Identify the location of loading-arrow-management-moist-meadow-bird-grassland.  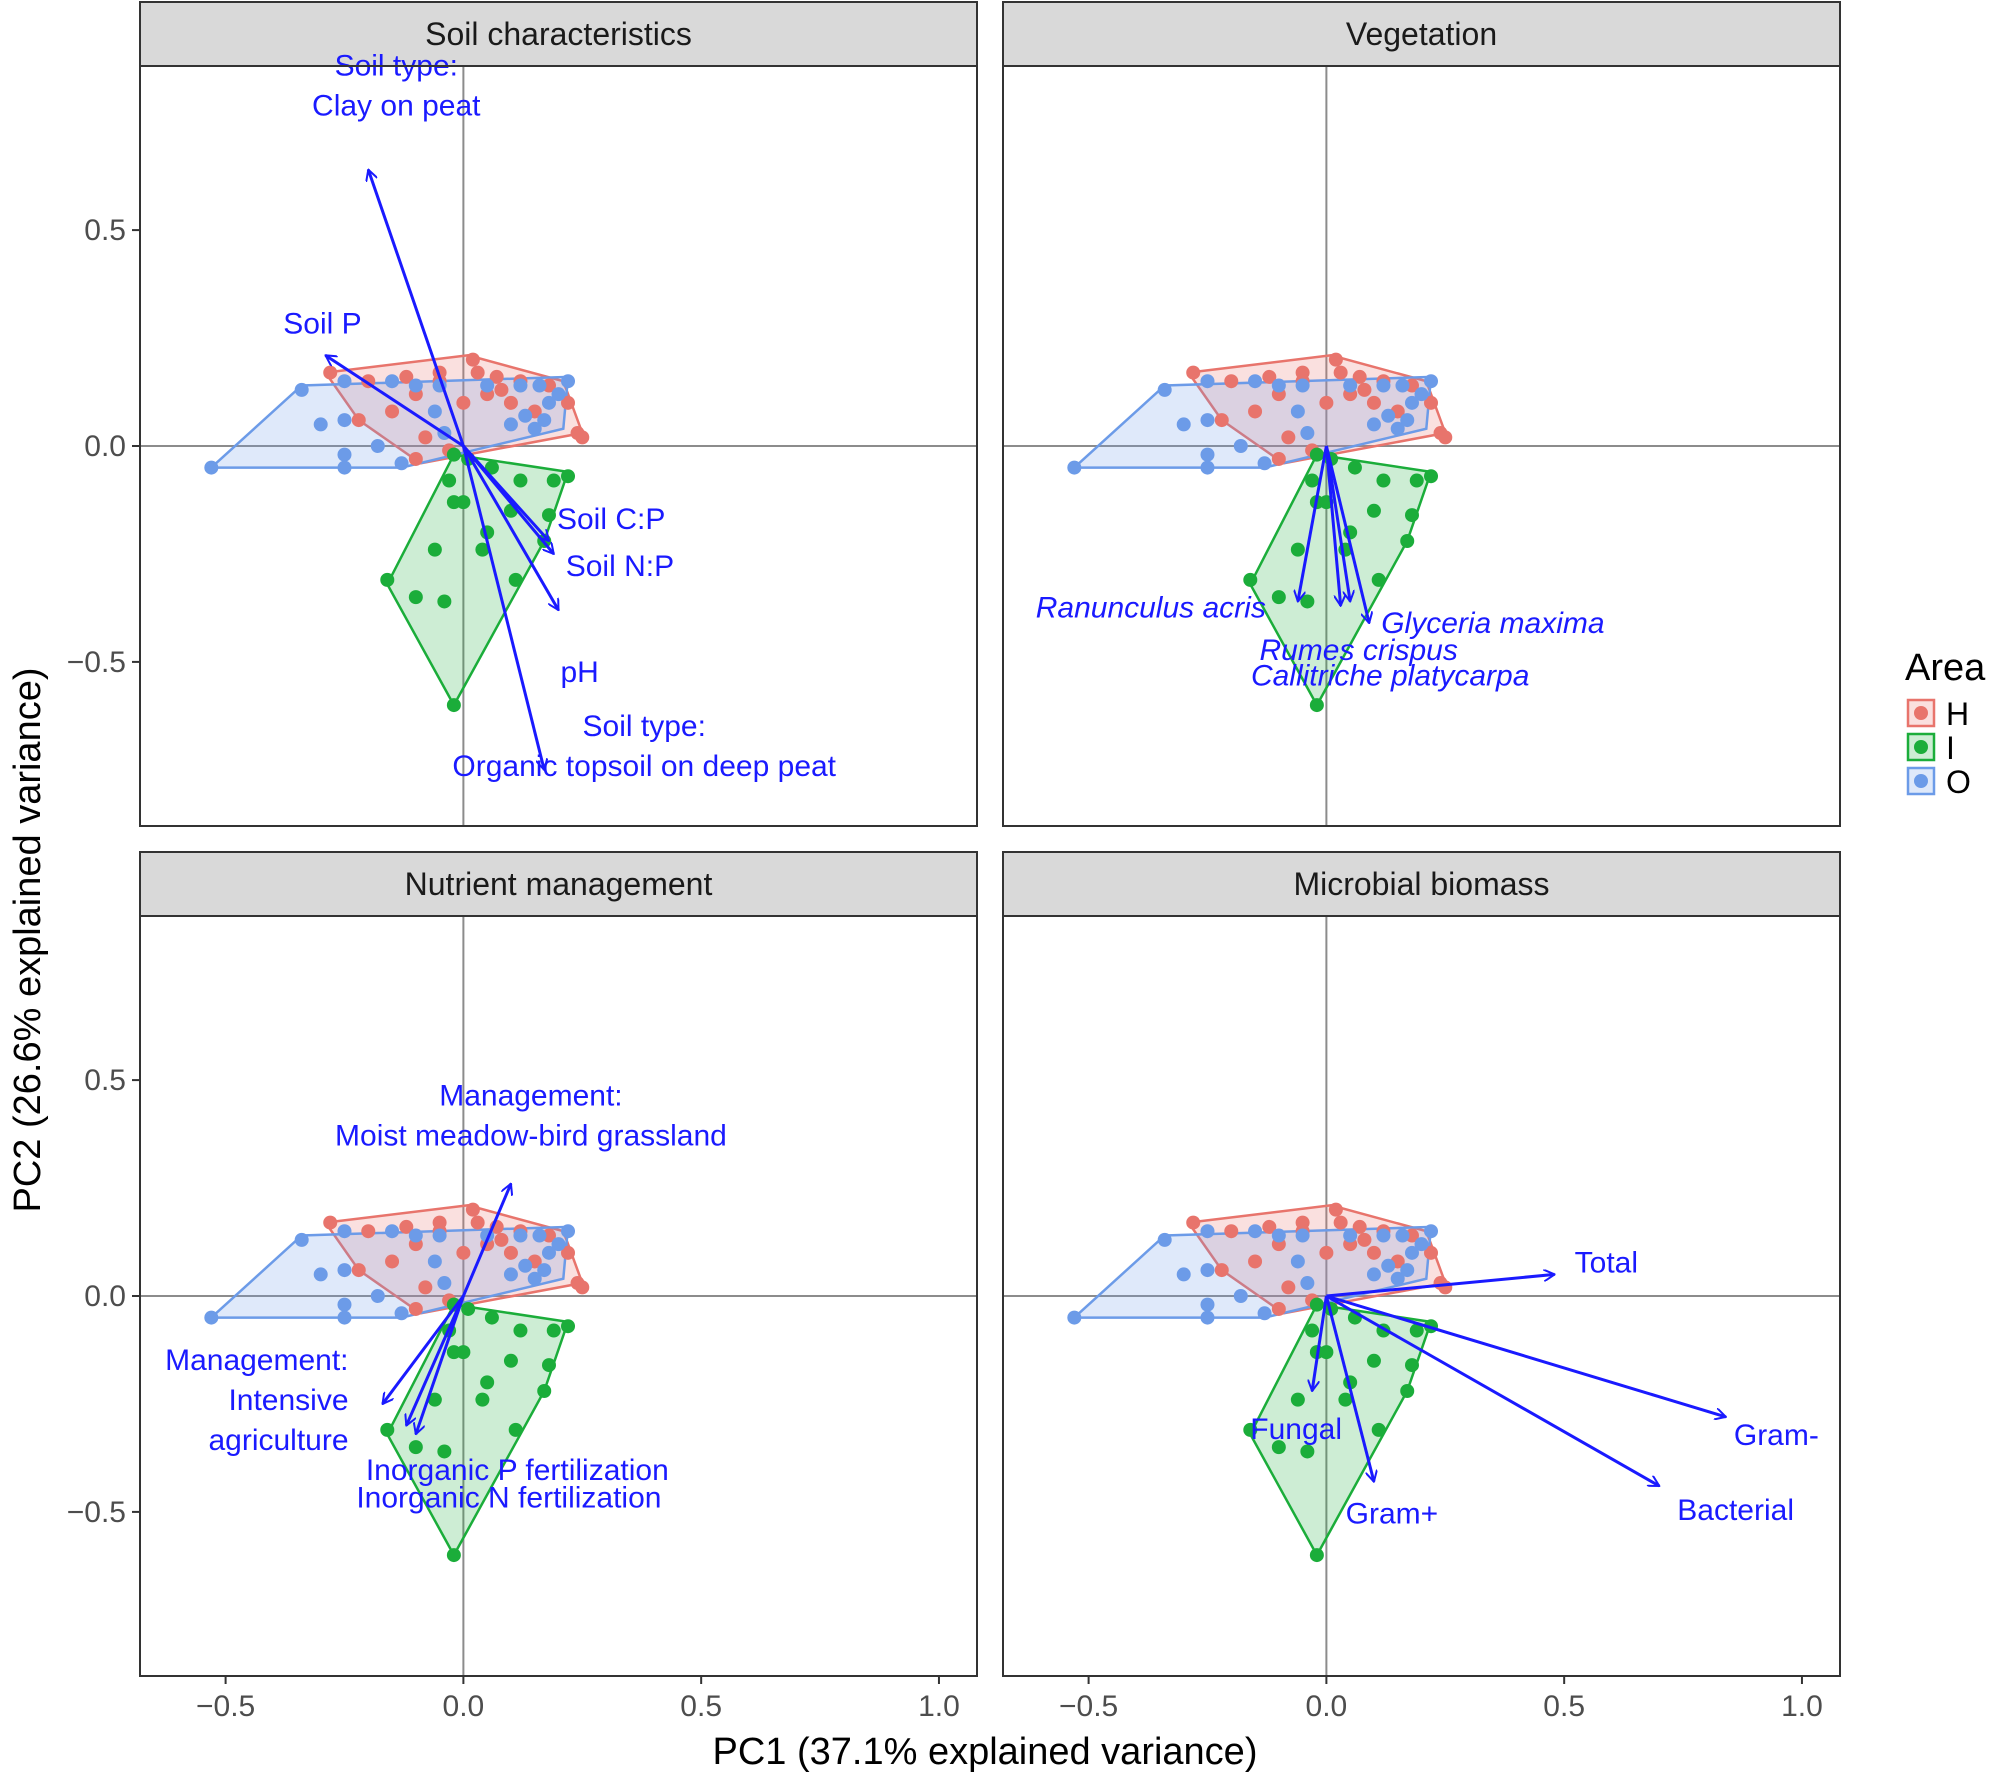
(486, 1240).